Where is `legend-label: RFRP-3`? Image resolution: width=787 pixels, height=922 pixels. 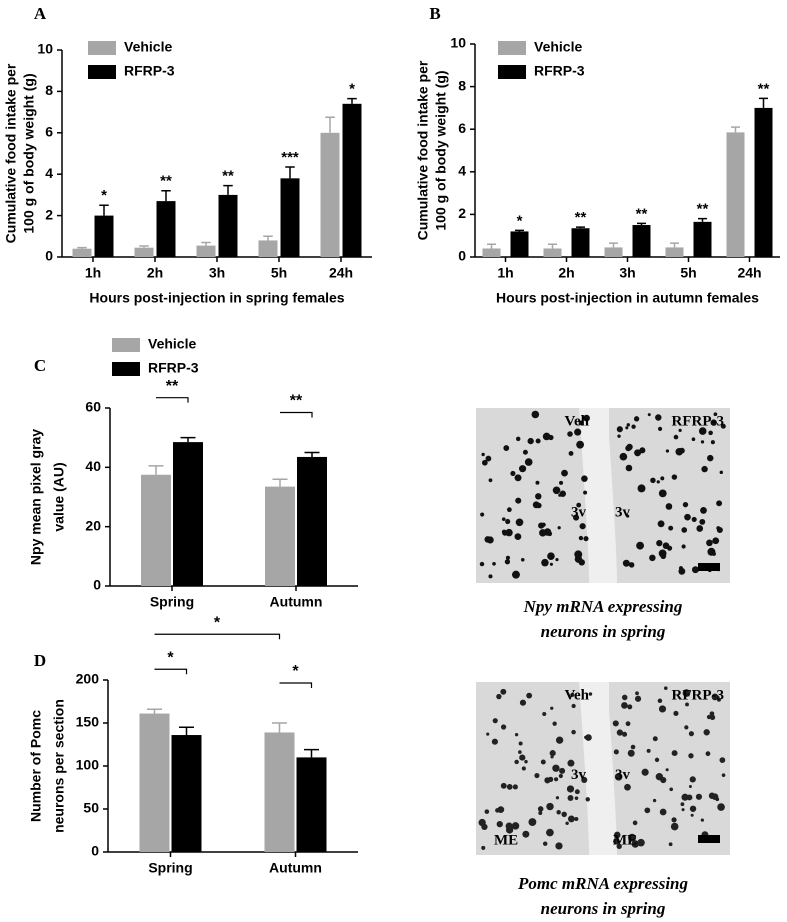
legend-label: RFRP-3 is located at coordinates (559, 71).